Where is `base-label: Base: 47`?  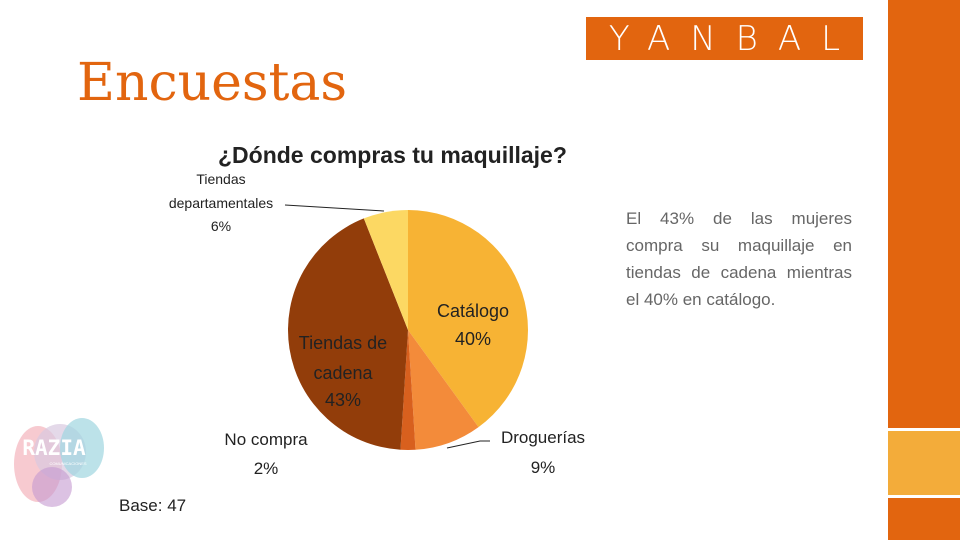
base-label: Base: 47 is located at coordinates (153, 505).